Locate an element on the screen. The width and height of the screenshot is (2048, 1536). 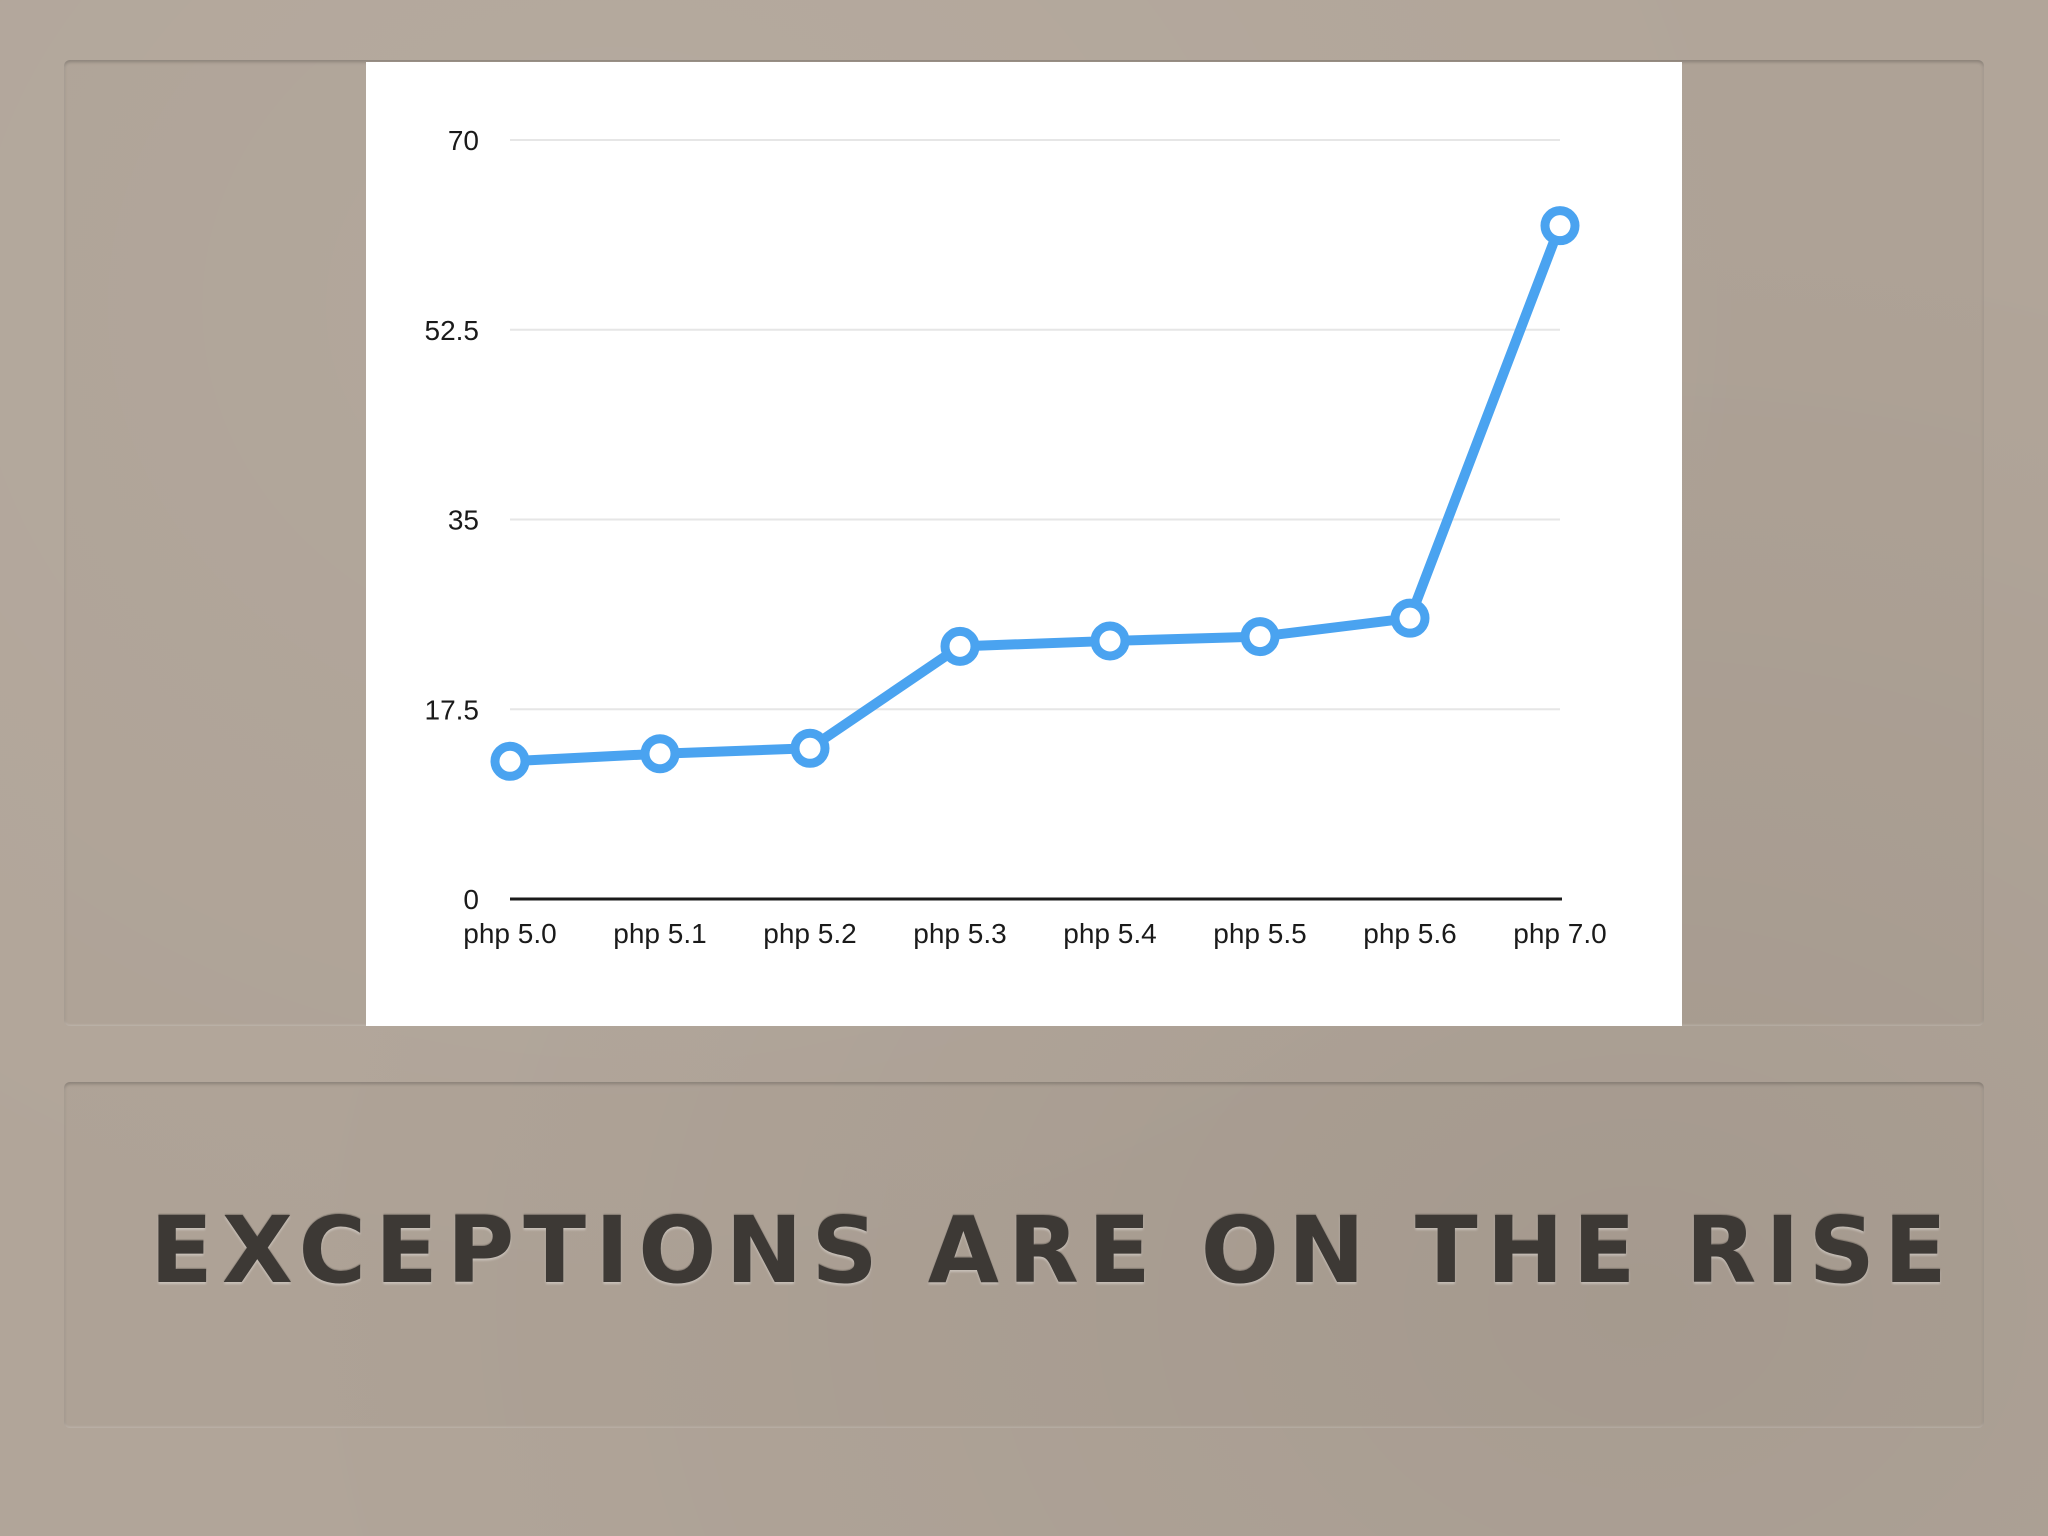
y-tick-label: 70 is located at coordinates (463, 140).